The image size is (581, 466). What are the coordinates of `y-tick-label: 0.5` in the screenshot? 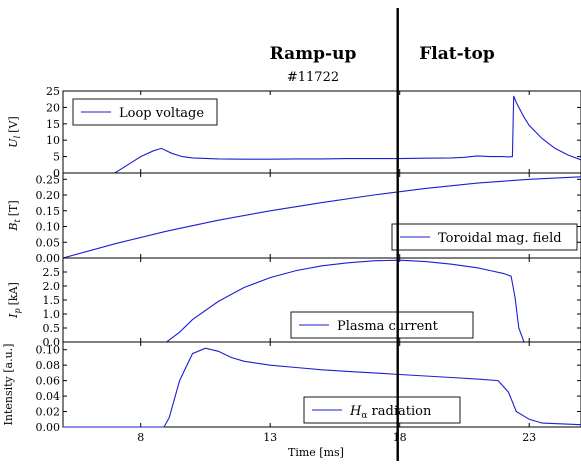 It's located at (52, 328).